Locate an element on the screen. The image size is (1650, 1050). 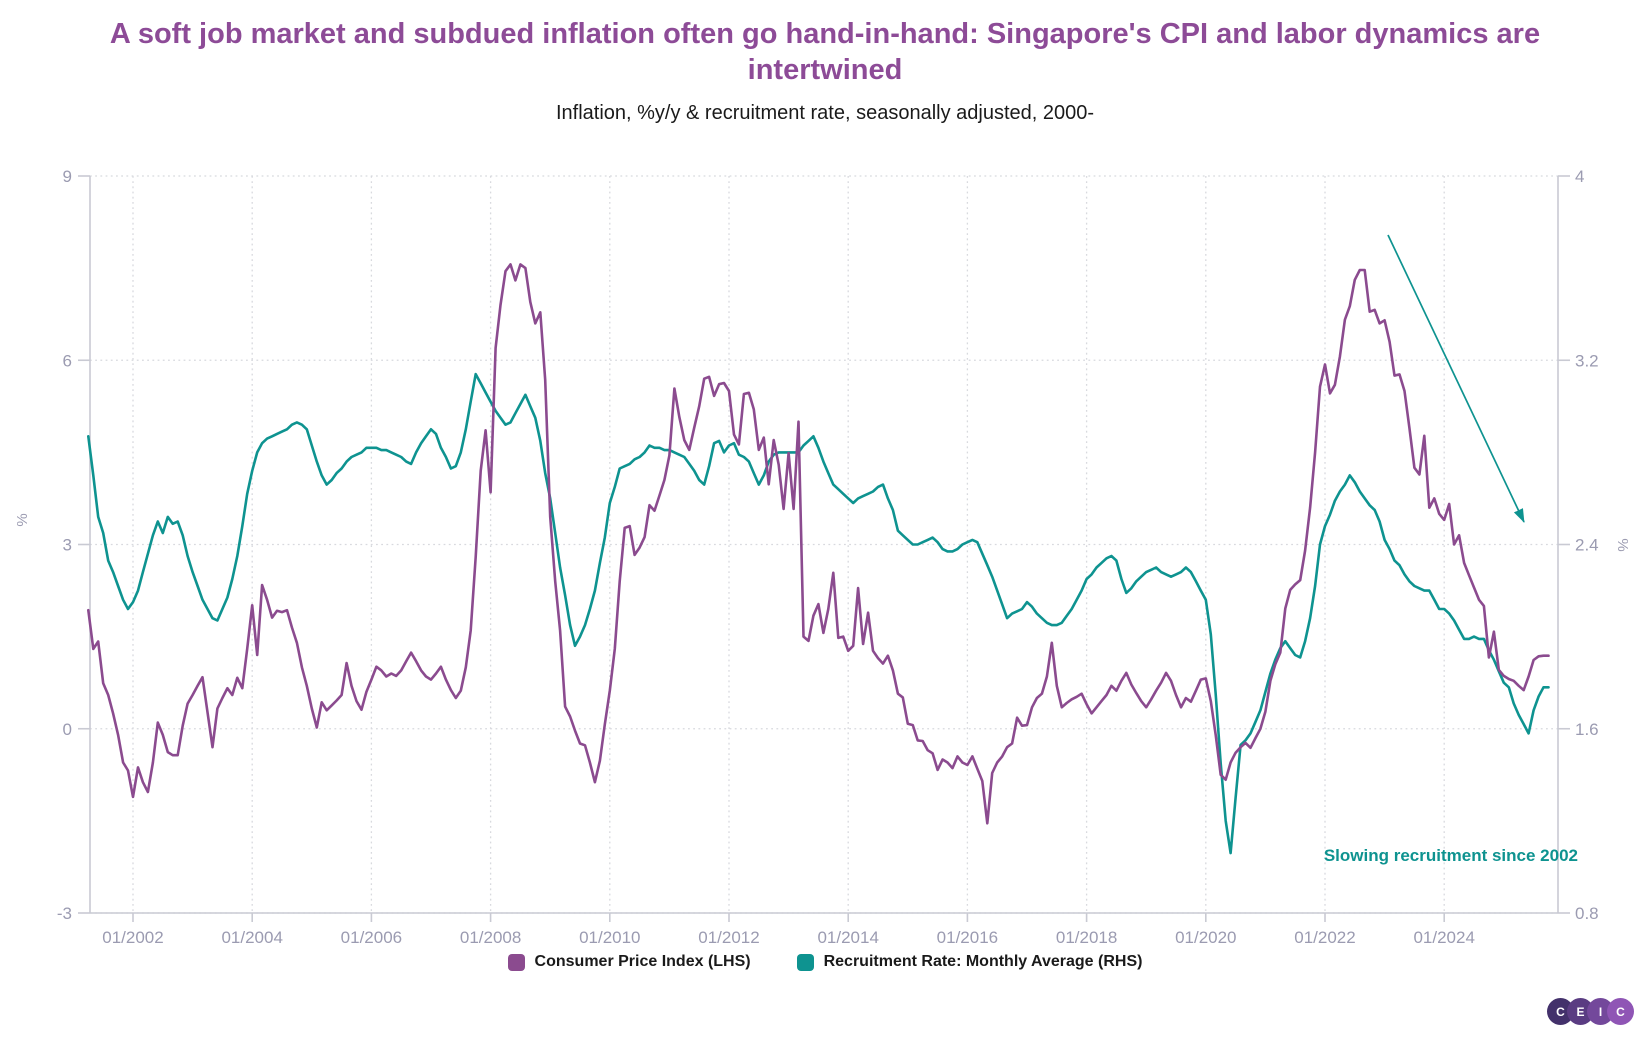
axis-tick-label: 01/2022 is located at coordinates (1324, 937).